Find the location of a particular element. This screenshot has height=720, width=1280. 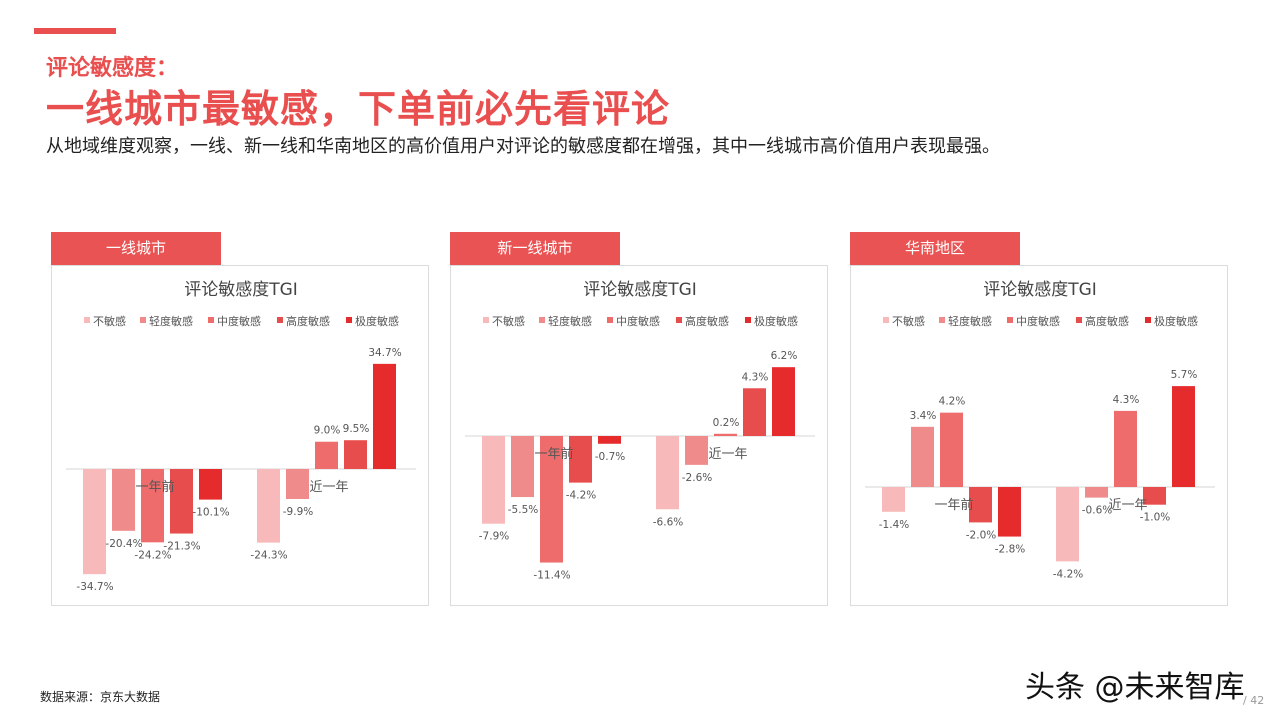

data-label: 6.2% is located at coordinates (784, 356).